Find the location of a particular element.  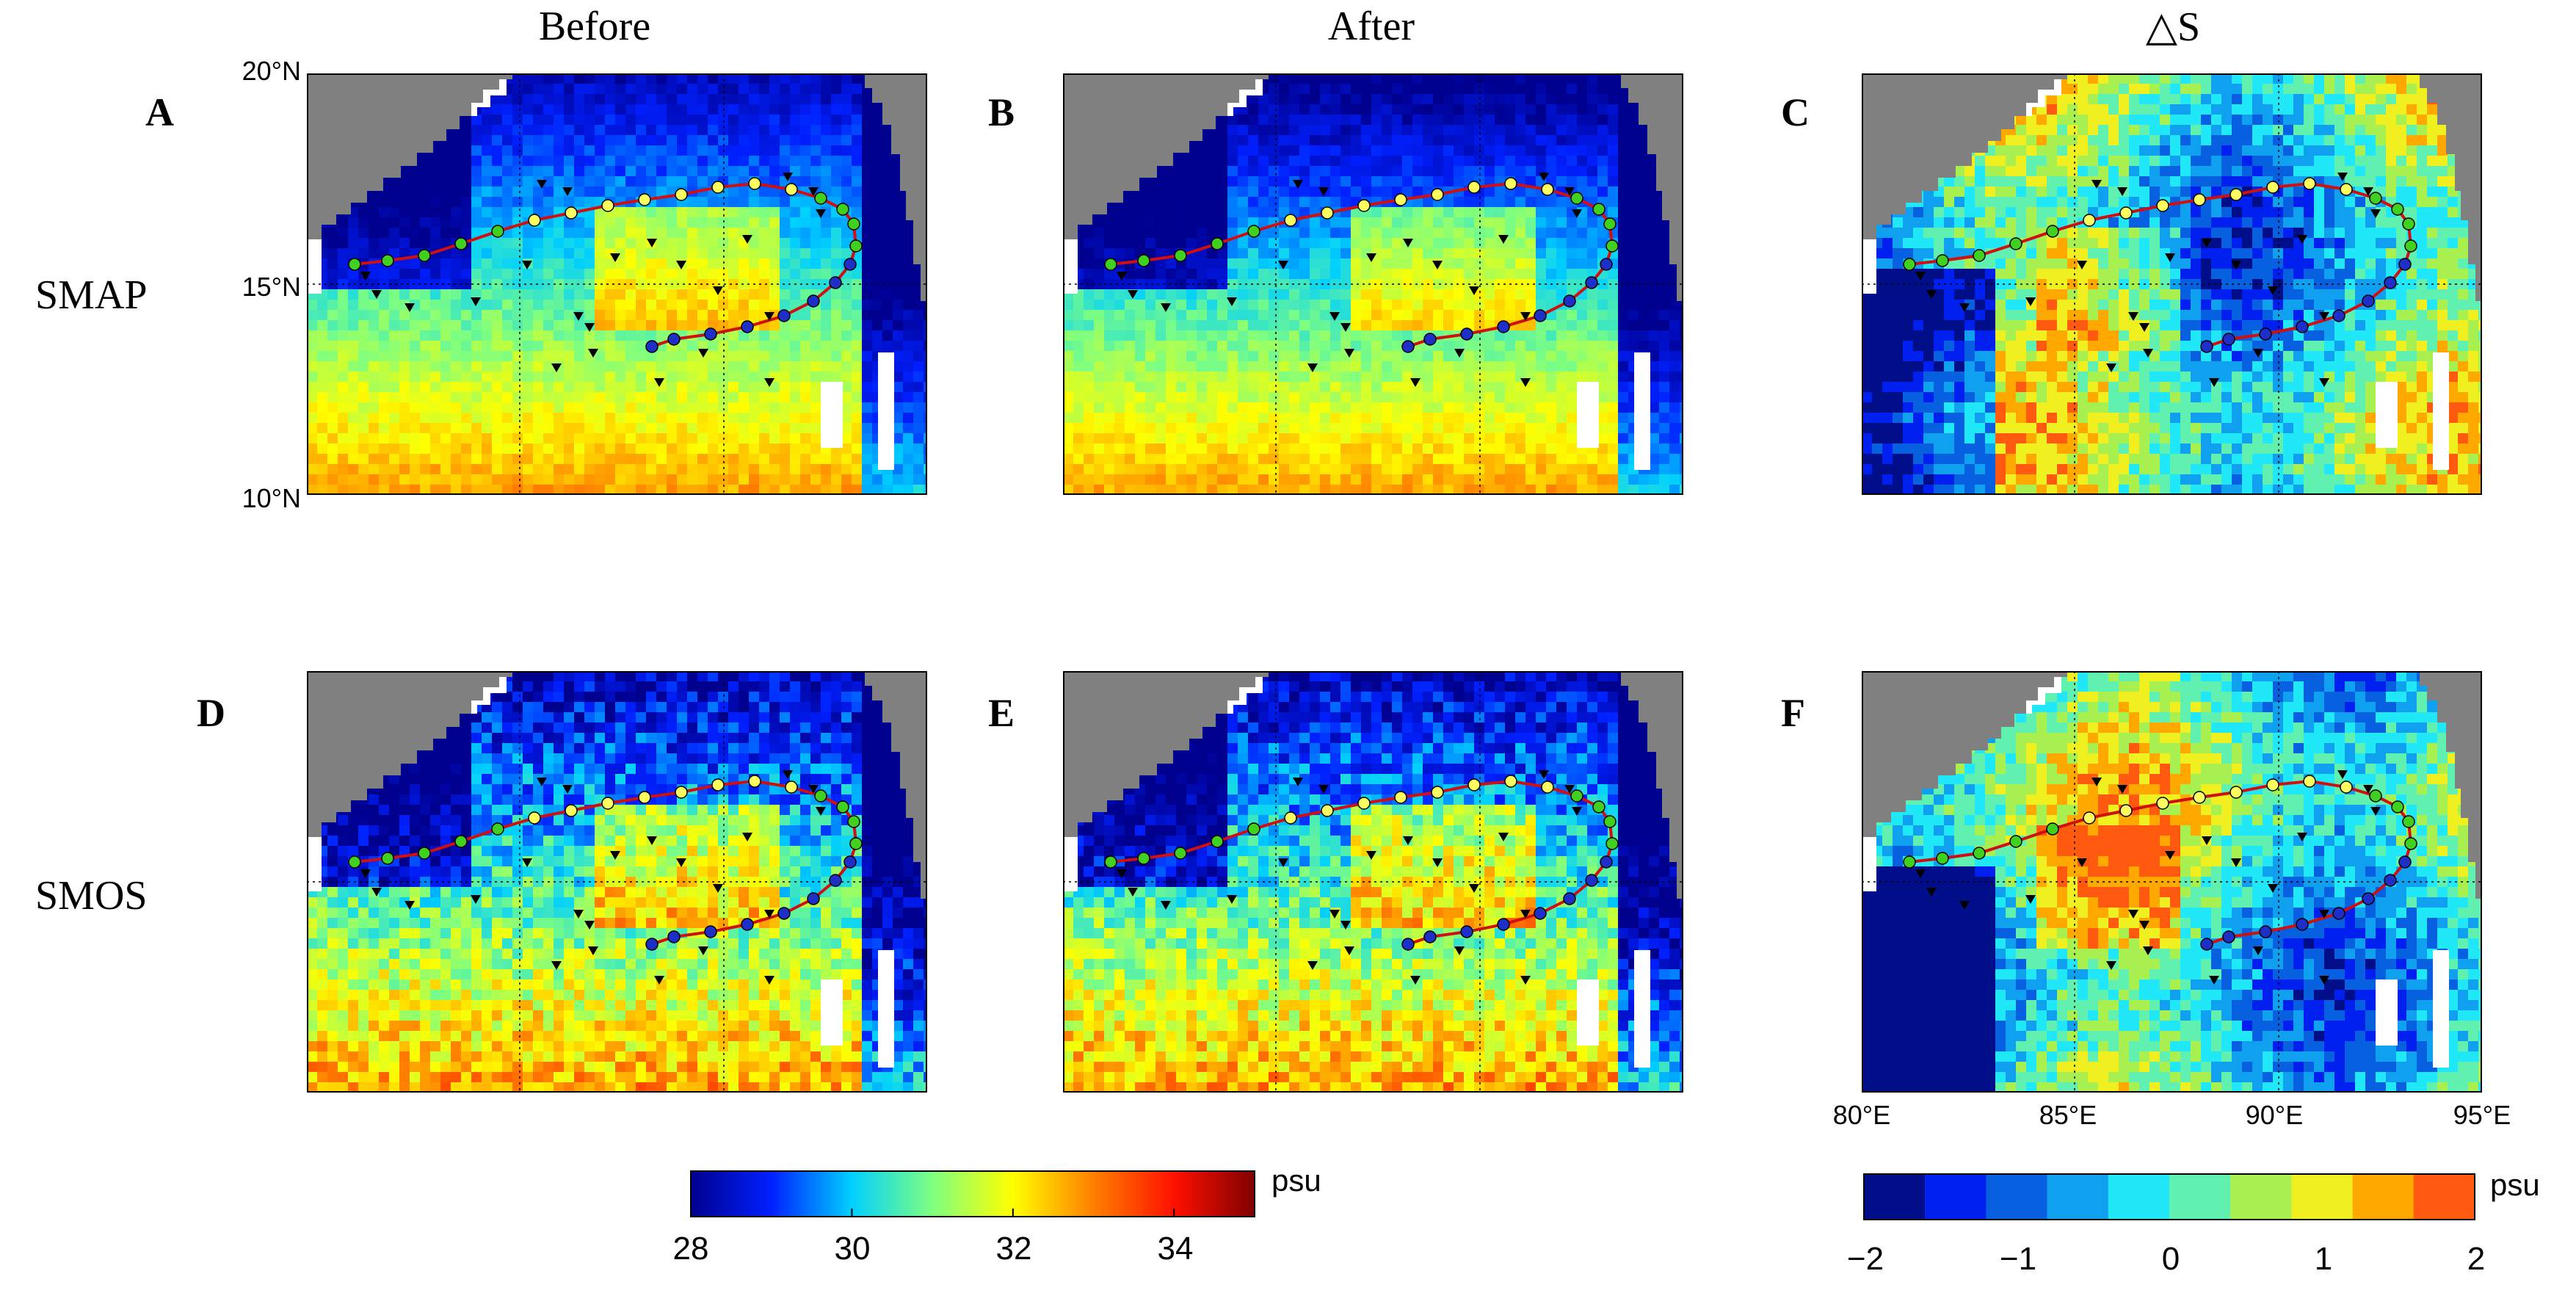

delta-unit: psu is located at coordinates (2515, 1184).